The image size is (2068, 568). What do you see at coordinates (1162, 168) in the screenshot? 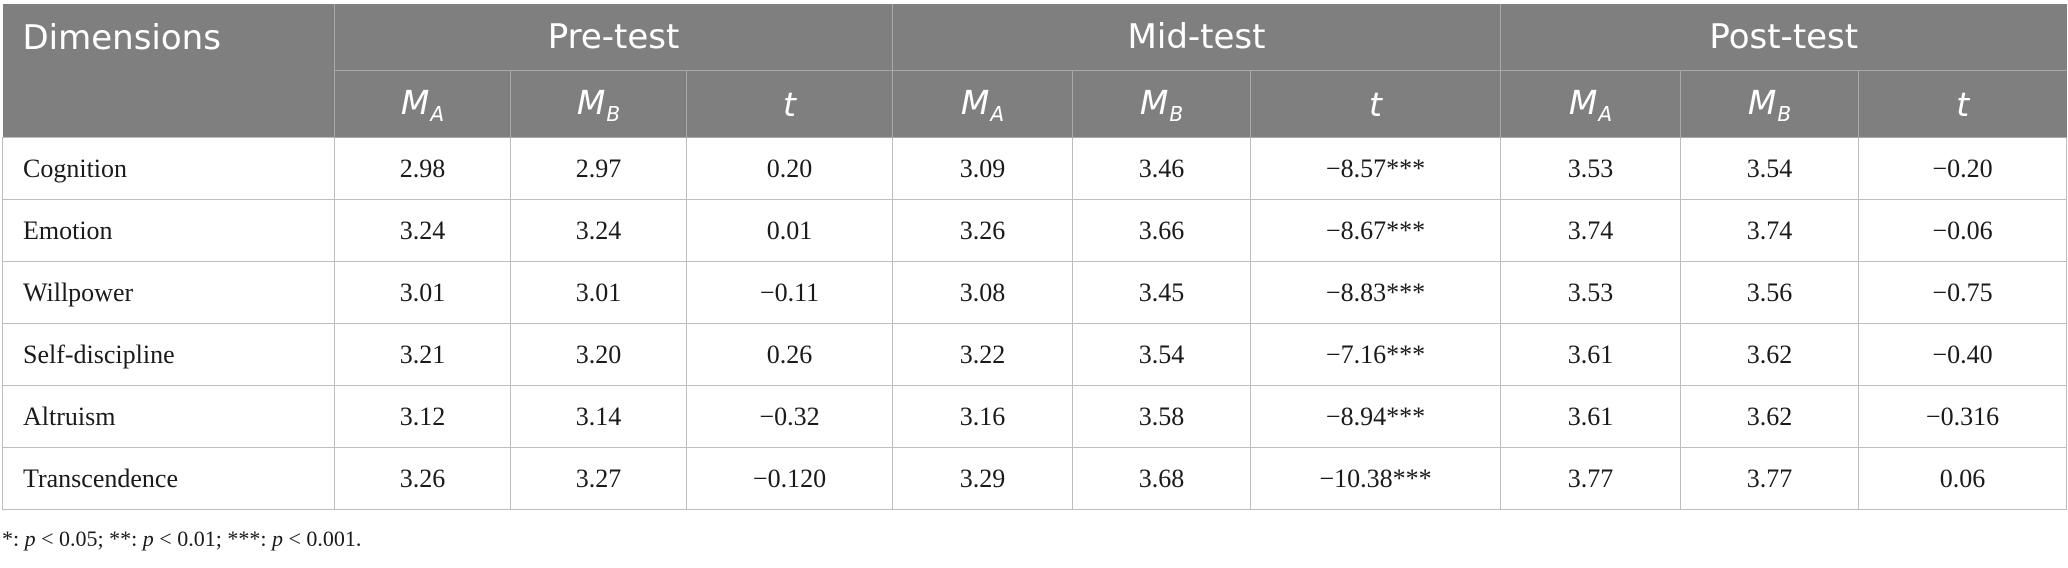
I see `table-cell: 3.46` at bounding box center [1162, 168].